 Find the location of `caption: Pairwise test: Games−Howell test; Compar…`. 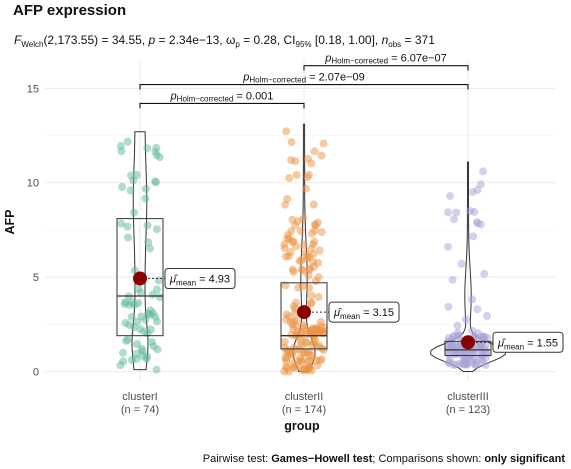

caption: Pairwise test: Games−Howell test; Compar… is located at coordinates (384, 459).